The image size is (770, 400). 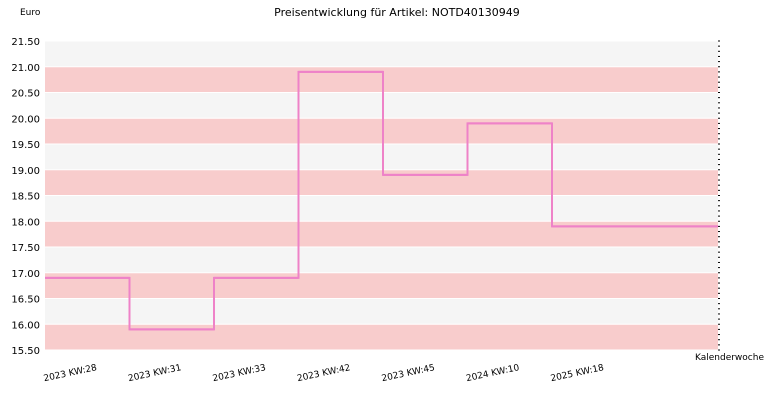 What do you see at coordinates (25, 42) in the screenshot?
I see `y-tick-label: 21.50` at bounding box center [25, 42].